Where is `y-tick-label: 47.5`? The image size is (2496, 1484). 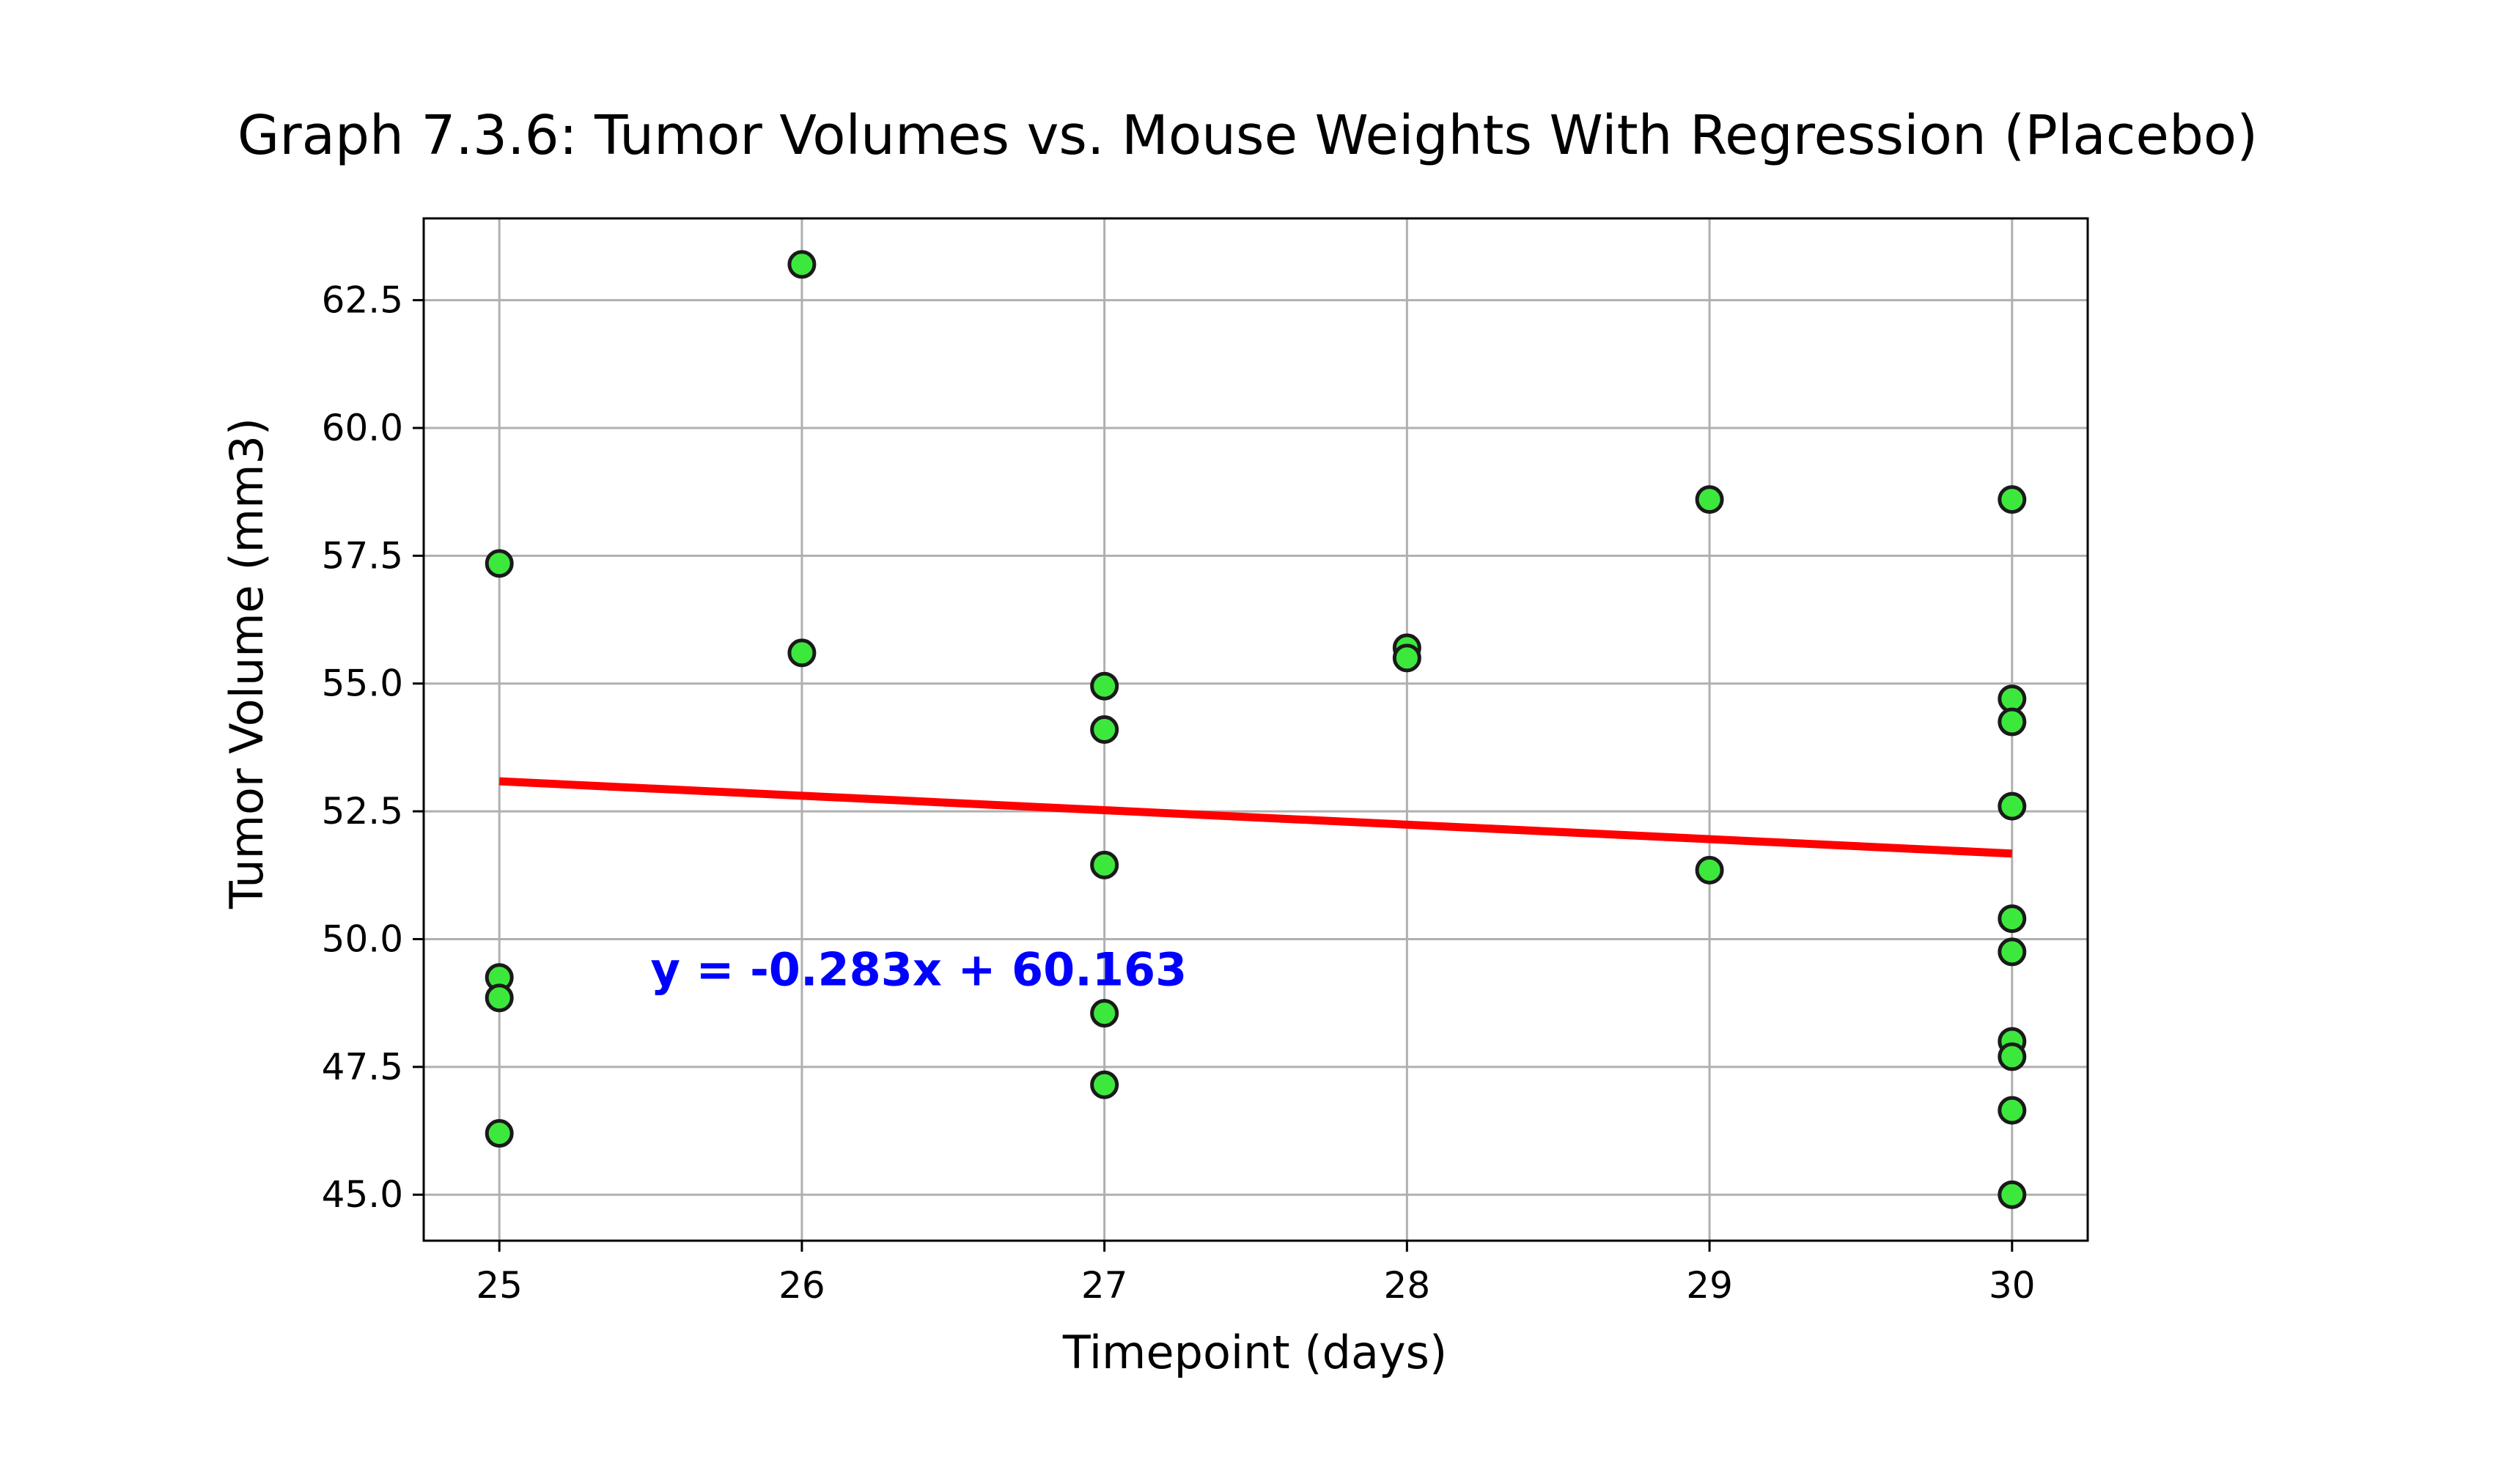
y-tick-label: 47.5 is located at coordinates (362, 1067).